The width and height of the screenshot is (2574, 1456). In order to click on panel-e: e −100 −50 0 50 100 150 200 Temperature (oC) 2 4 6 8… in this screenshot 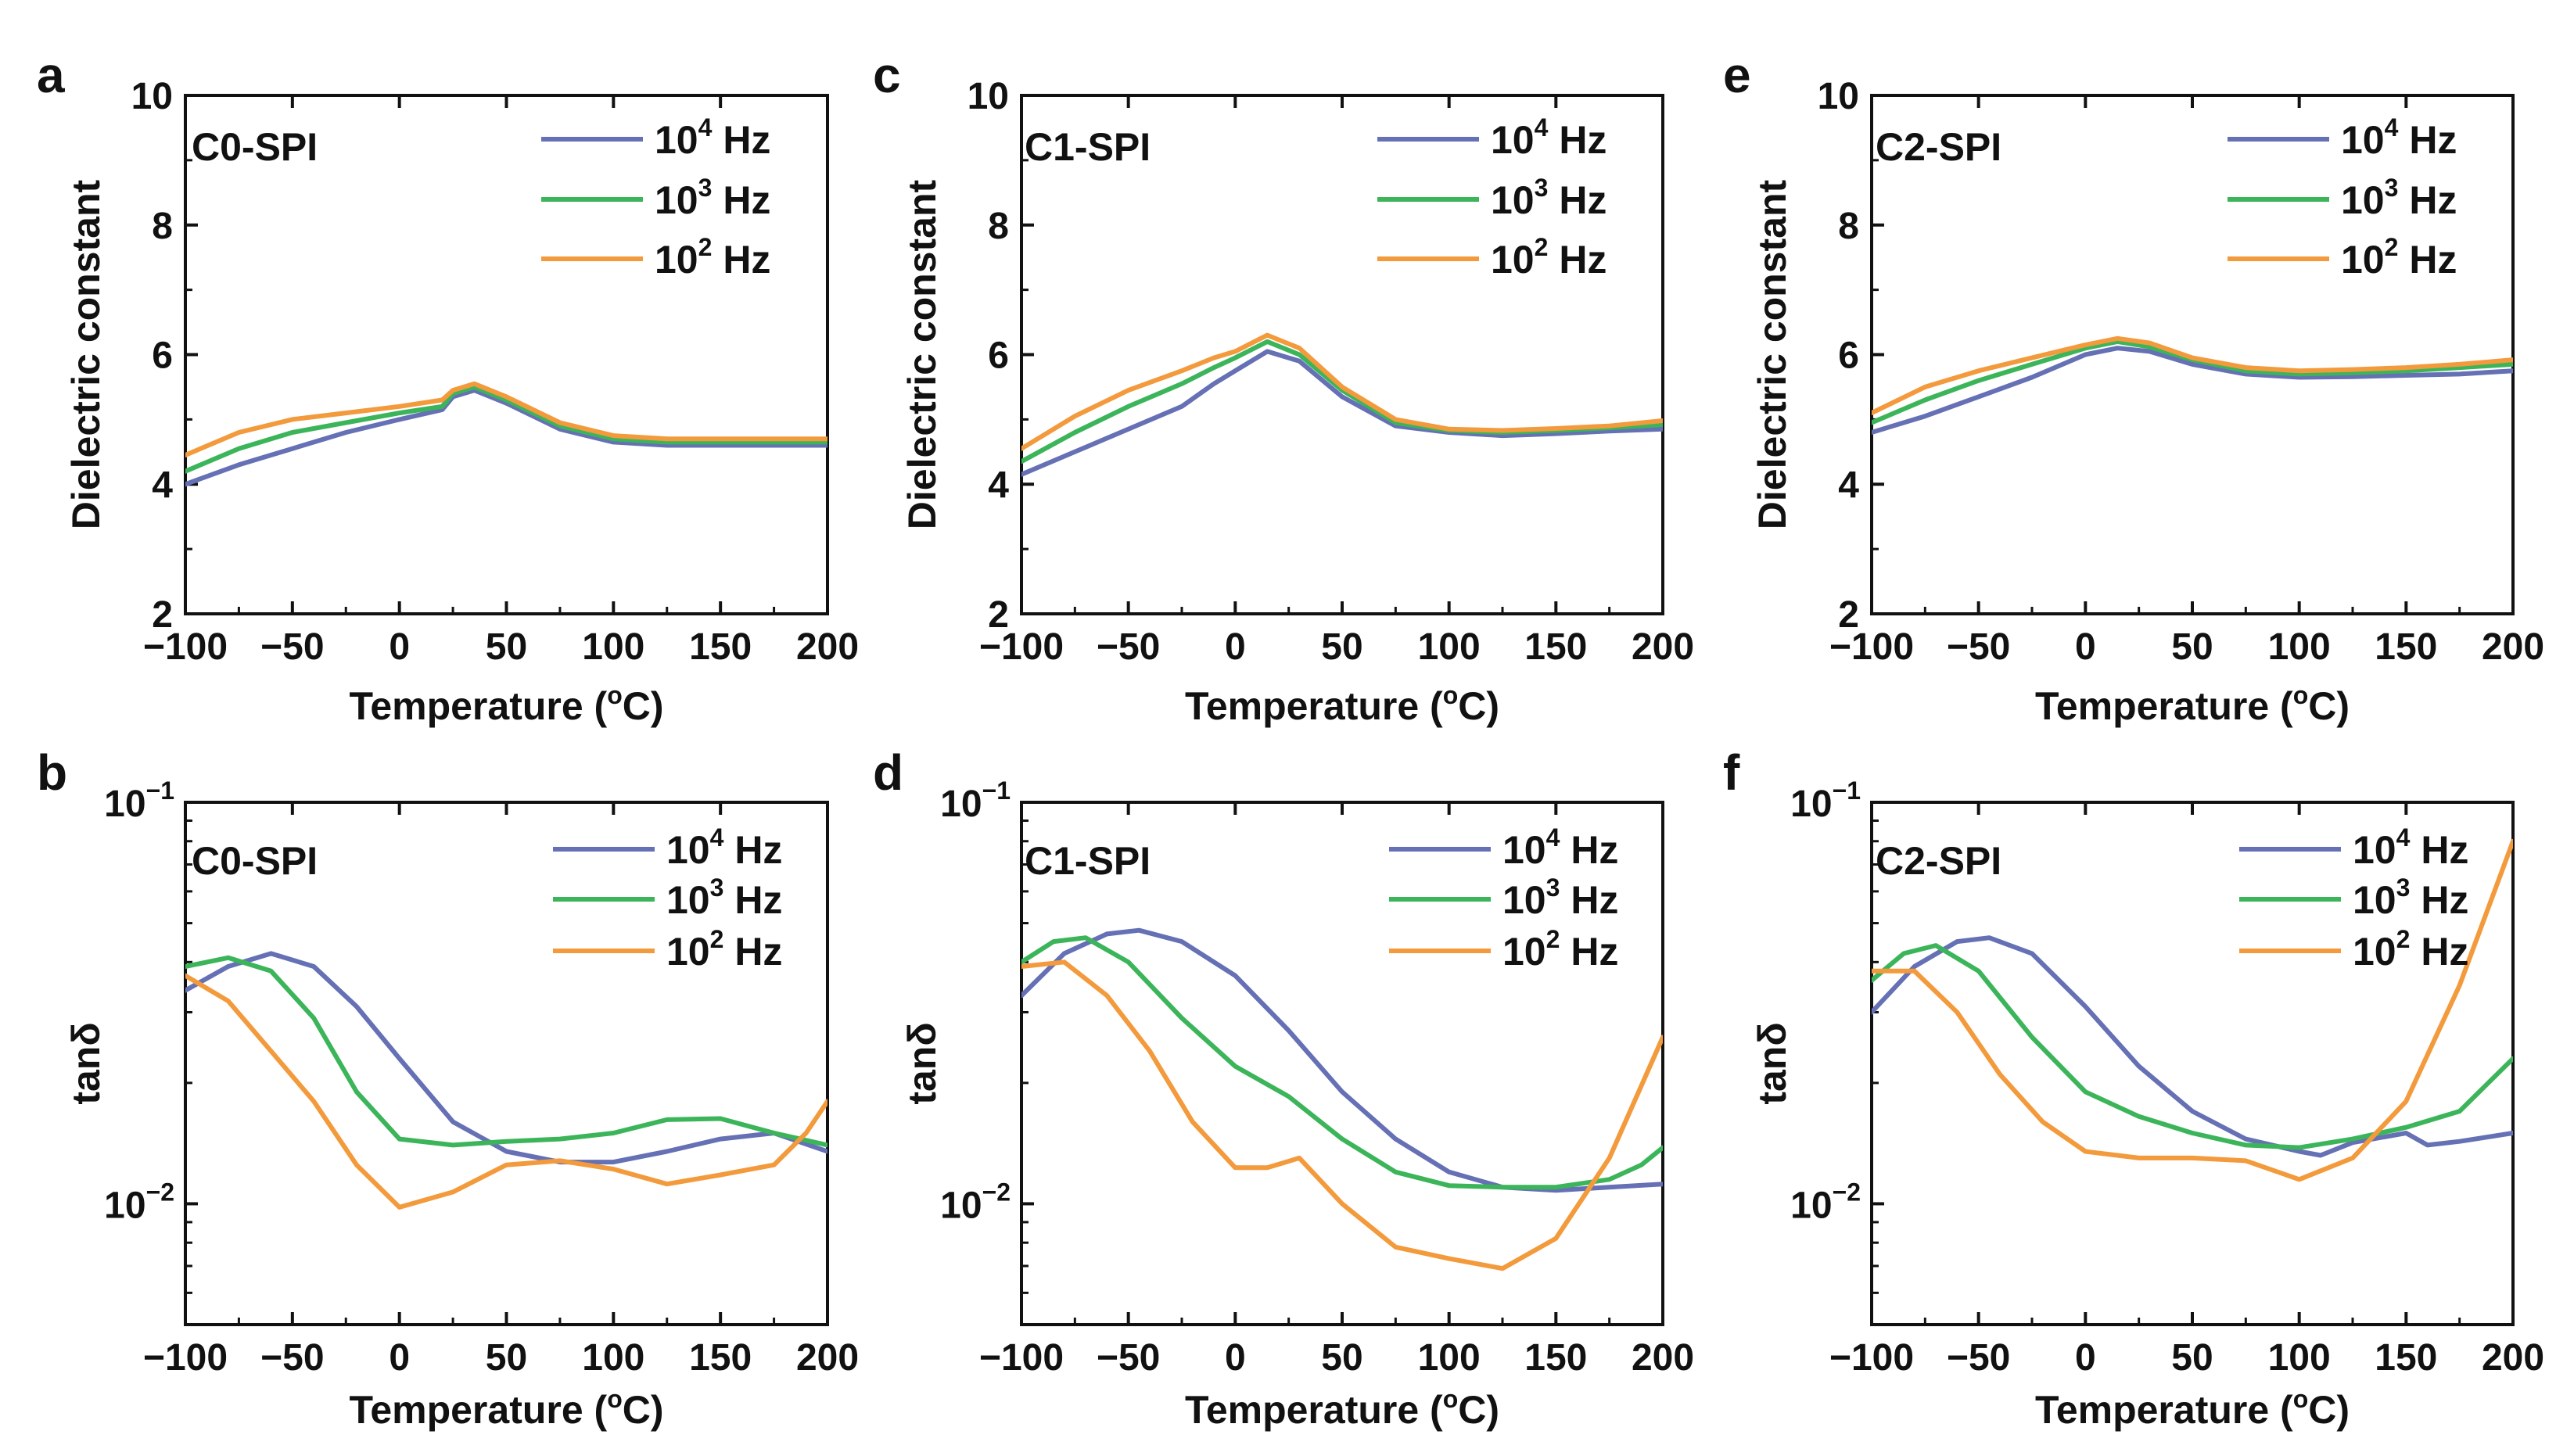, I will do `click(2133, 387)`.